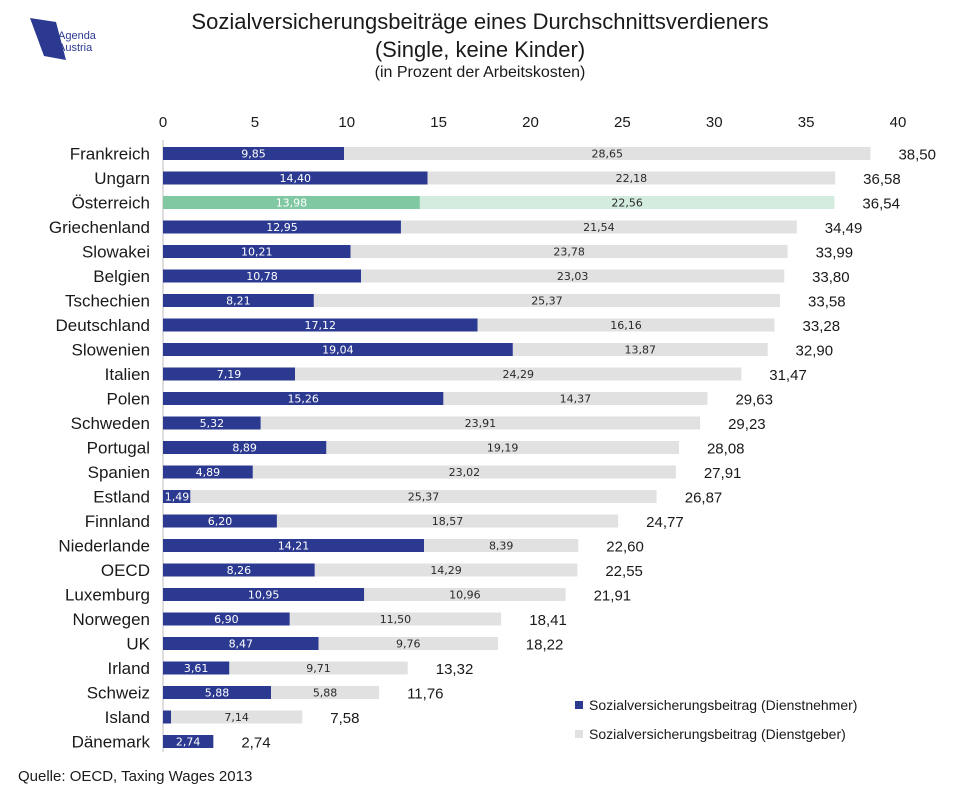  What do you see at coordinates (344, 718) in the screenshot?
I see `total-label: 7,58` at bounding box center [344, 718].